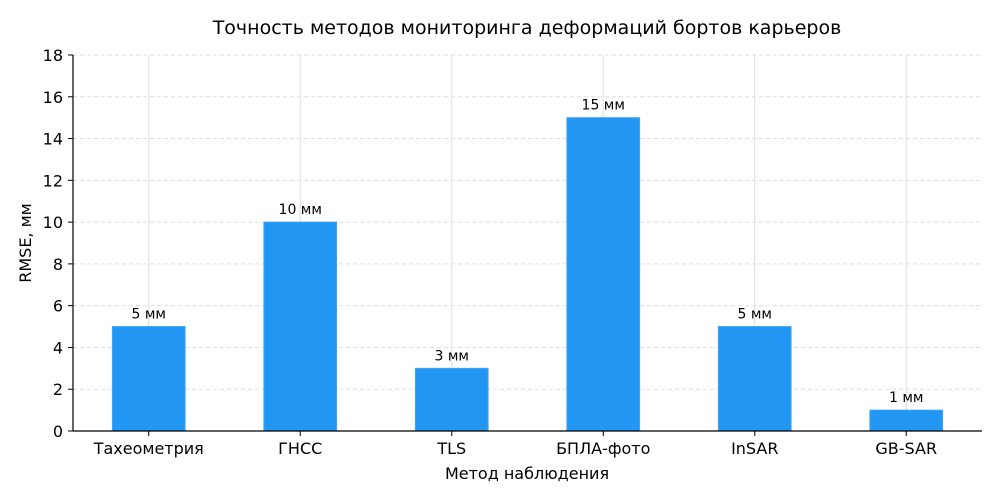 The width and height of the screenshot is (1000, 504). Describe the element at coordinates (53, 97) in the screenshot. I see `y-tick-label: 16` at that location.